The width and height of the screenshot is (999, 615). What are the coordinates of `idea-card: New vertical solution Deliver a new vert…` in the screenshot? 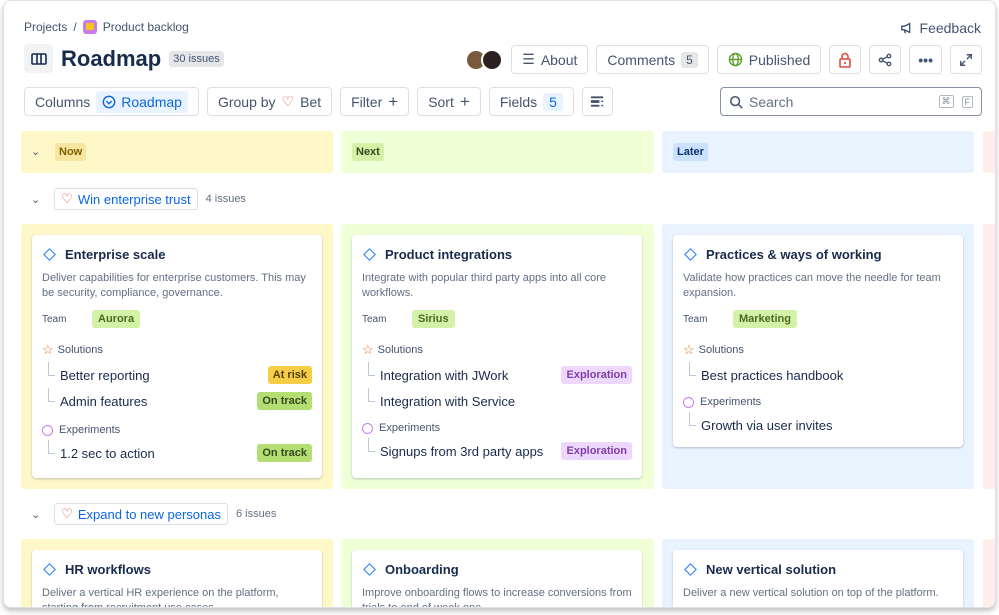 It's located at (818, 578).